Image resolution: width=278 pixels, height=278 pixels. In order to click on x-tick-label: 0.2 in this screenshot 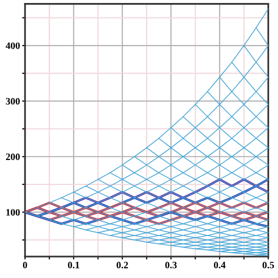, I will do `click(122, 265)`.